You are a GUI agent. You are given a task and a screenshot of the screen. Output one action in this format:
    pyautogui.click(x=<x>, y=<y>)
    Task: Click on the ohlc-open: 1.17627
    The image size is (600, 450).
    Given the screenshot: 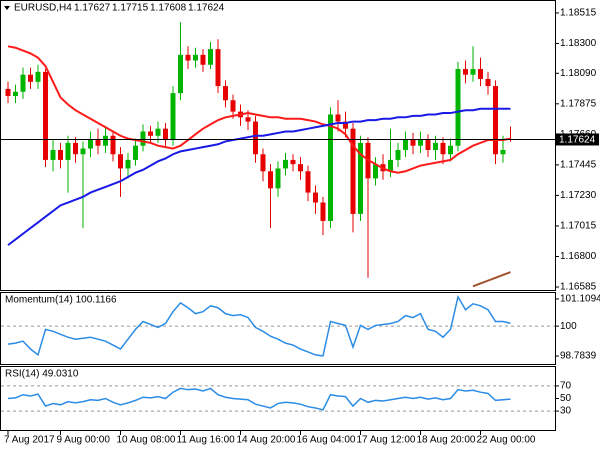 What is the action you would take?
    pyautogui.click(x=92, y=8)
    